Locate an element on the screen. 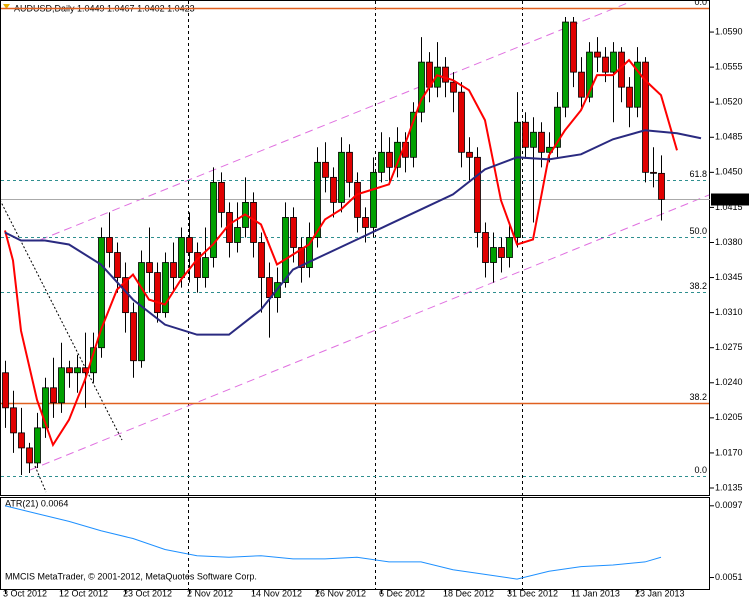  y-tick-label: 1.0520 is located at coordinates (729, 102).